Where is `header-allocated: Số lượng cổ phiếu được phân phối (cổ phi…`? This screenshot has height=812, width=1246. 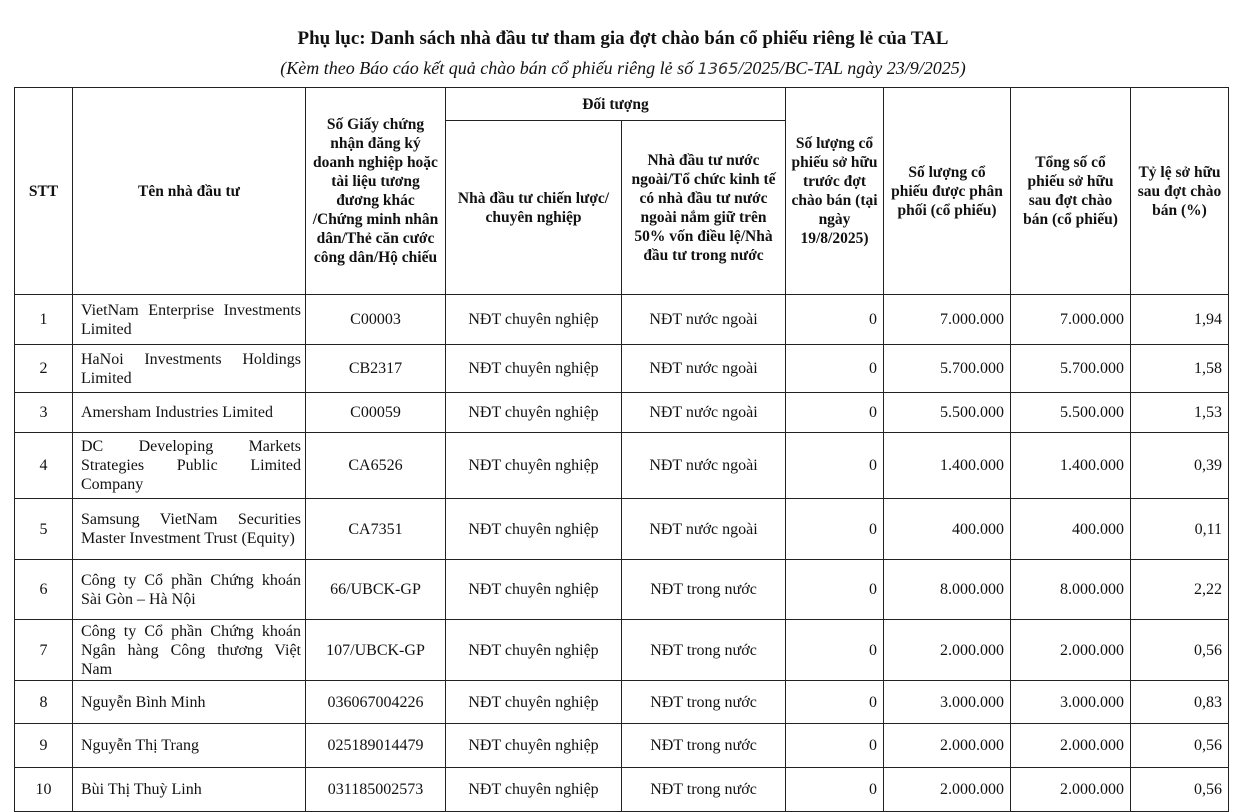 header-allocated: Số lượng cổ phiếu được phân phối (cổ phi… is located at coordinates (947, 191).